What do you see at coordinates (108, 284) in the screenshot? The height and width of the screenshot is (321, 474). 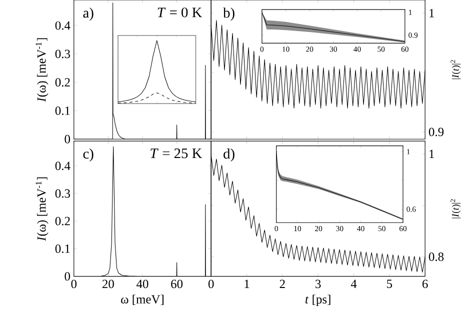 I see `x-tick-label: 20` at bounding box center [108, 284].